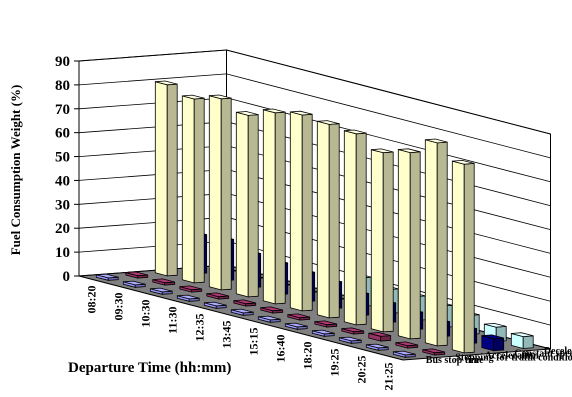 The image size is (572, 397). What do you see at coordinates (254, 342) in the screenshot?
I see `x-tick-label: 15:15` at bounding box center [254, 342].